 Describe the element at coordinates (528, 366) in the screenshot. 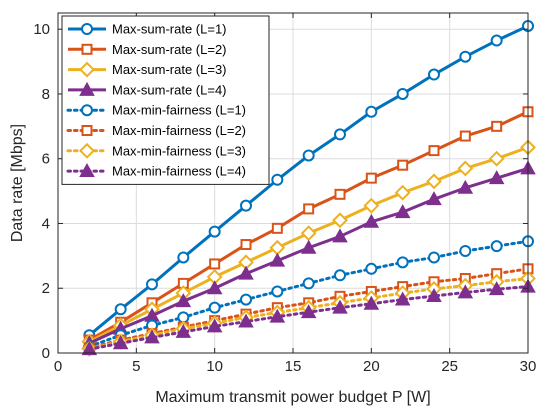

I see `x-tick-label: 30` at that location.